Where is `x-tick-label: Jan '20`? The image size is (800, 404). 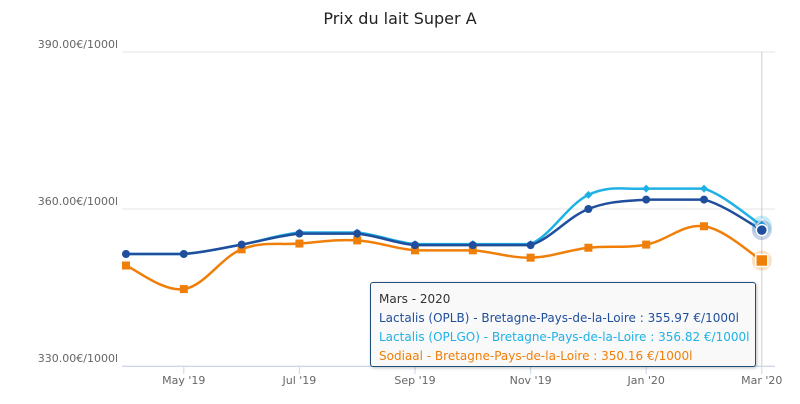
x-tick-label: Jan '20 is located at coordinates (645, 380).